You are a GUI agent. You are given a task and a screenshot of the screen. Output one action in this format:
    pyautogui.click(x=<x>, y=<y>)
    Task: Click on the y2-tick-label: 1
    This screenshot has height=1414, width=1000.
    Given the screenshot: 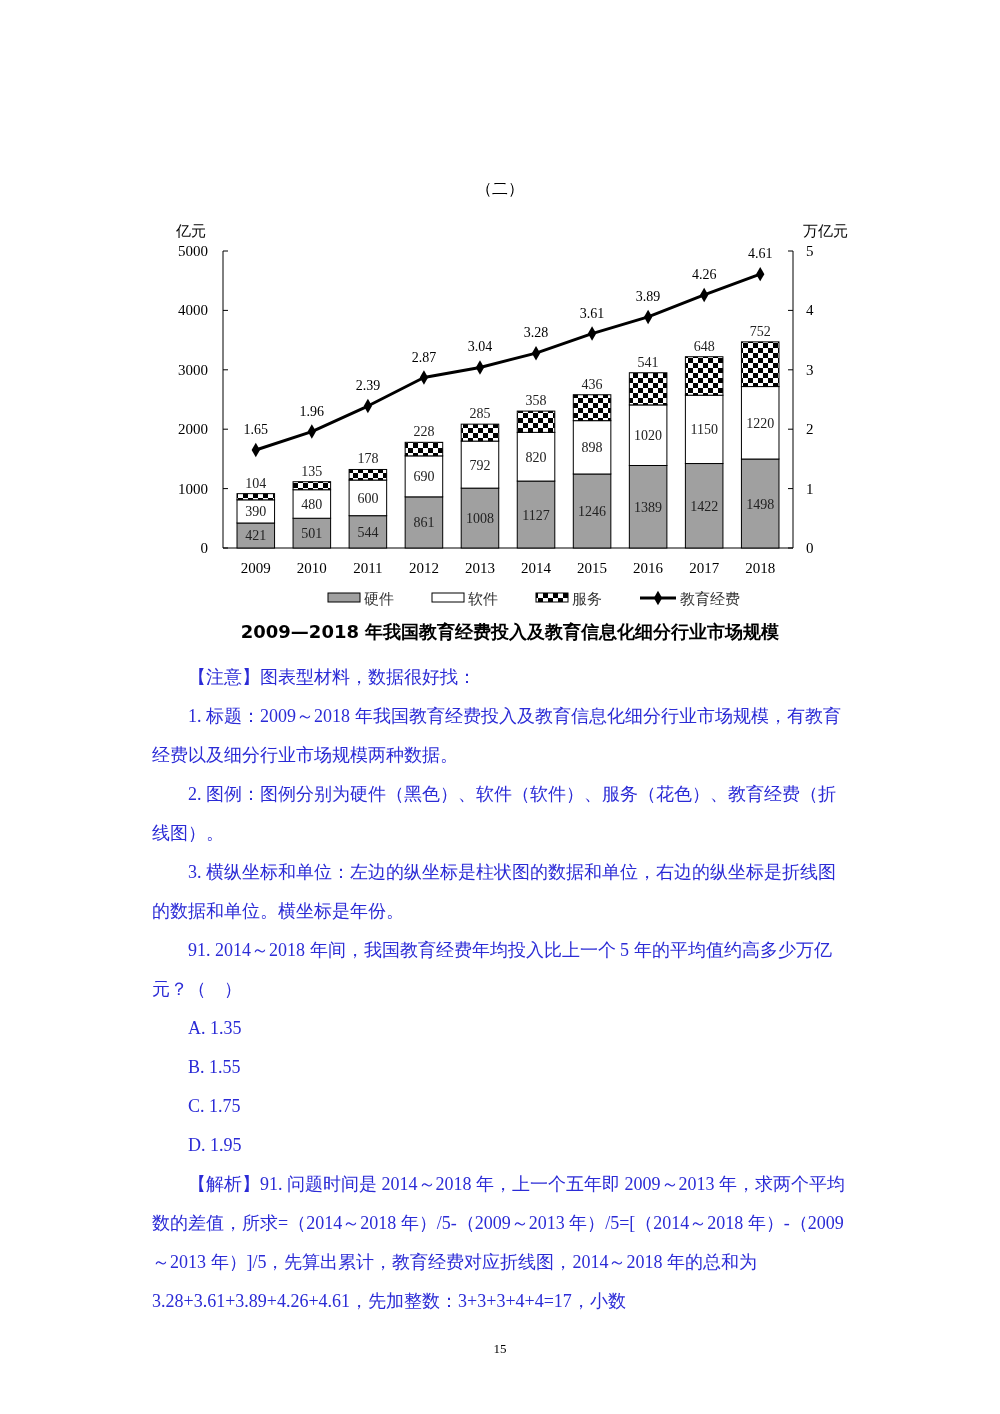 What is the action you would take?
    pyautogui.click(x=810, y=488)
    